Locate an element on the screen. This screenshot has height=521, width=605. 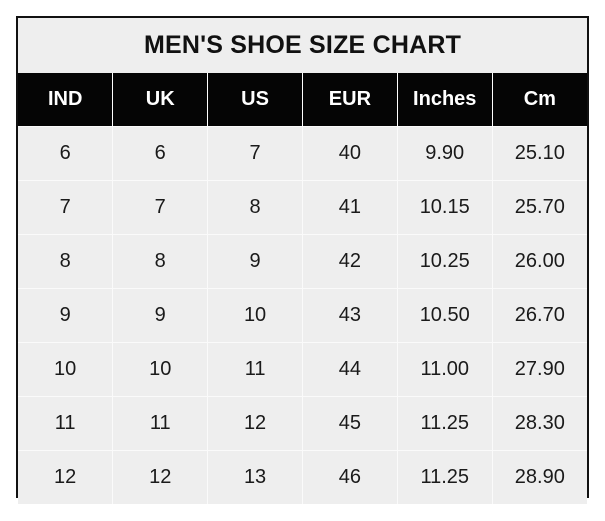
table-row: 10 10 11 44 11.00 27.90 is located at coordinates (302, 369).